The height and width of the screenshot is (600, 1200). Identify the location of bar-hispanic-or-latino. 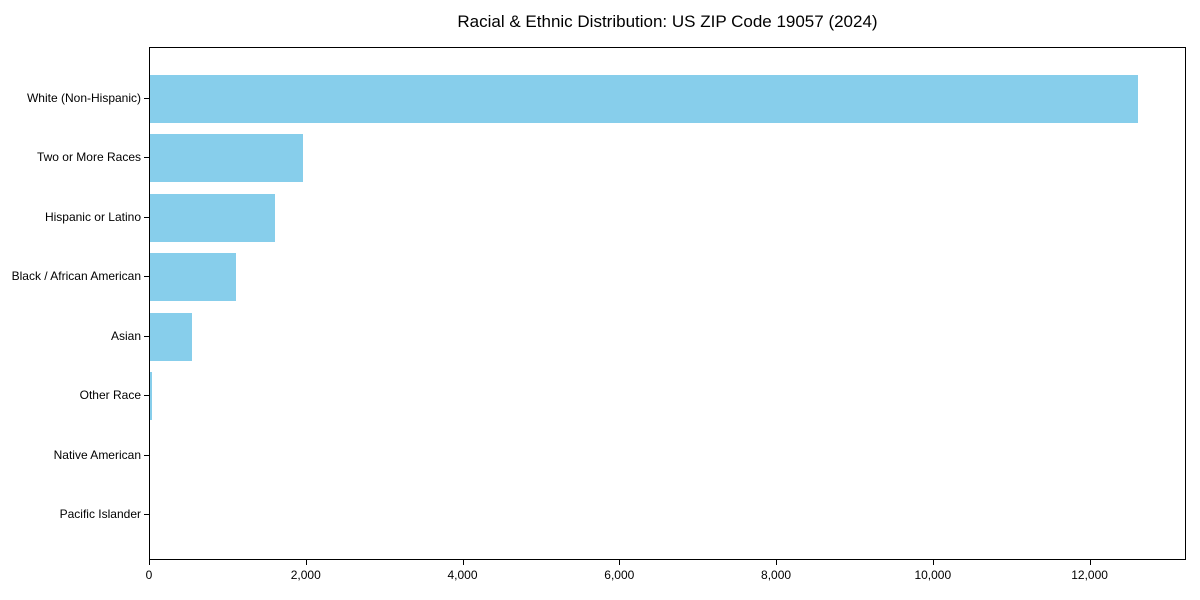
(213, 217).